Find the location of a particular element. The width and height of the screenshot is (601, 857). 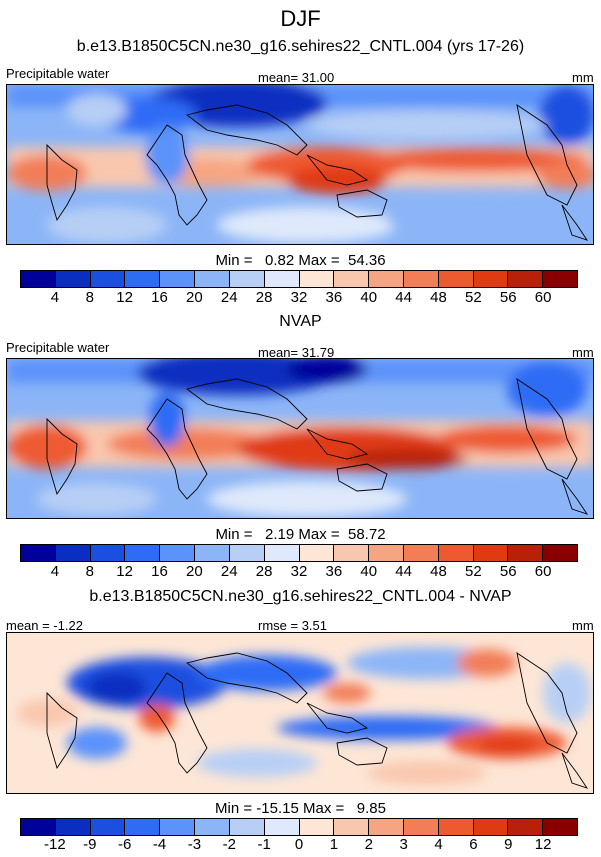

colorbar-tick-label: 56 is located at coordinates (508, 297).